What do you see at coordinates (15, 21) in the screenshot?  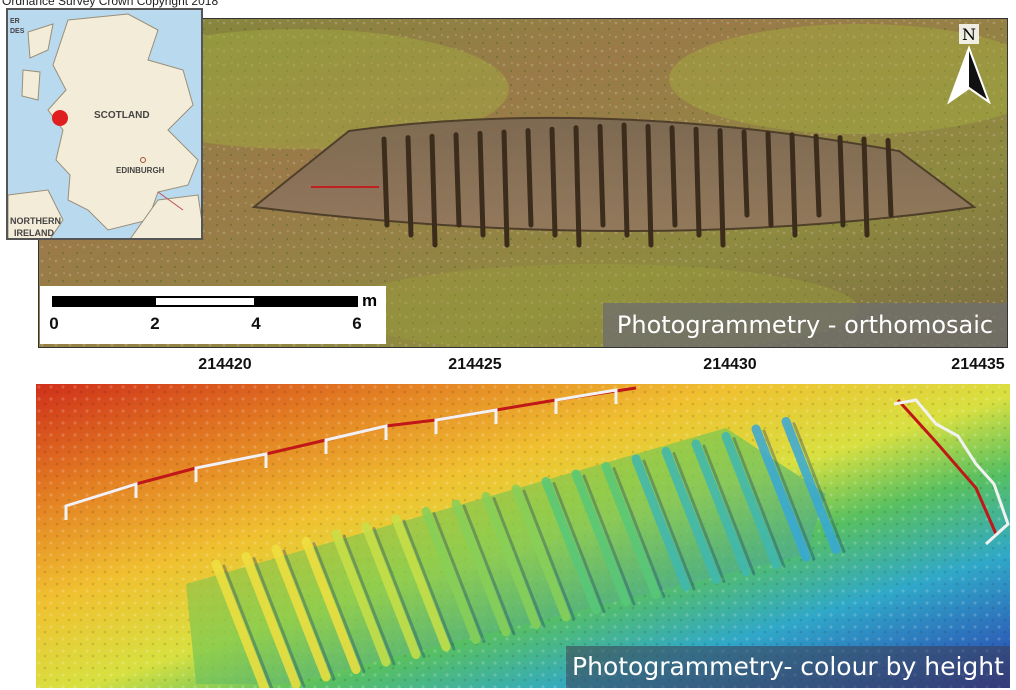 I see `inset-label-er: ER` at bounding box center [15, 21].